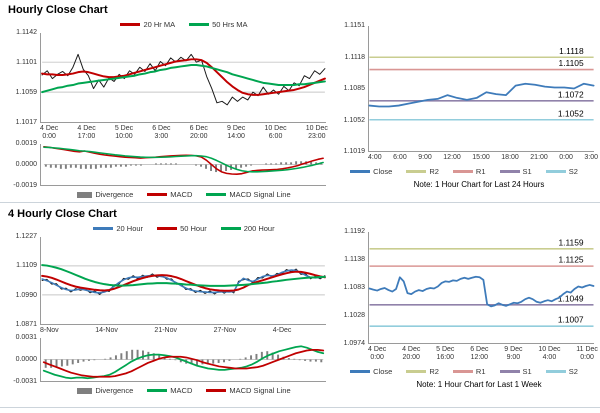  I want to click on hourly-macd-y-axis: 0.0019 0.0000 -0.0019, so click(22, 165).